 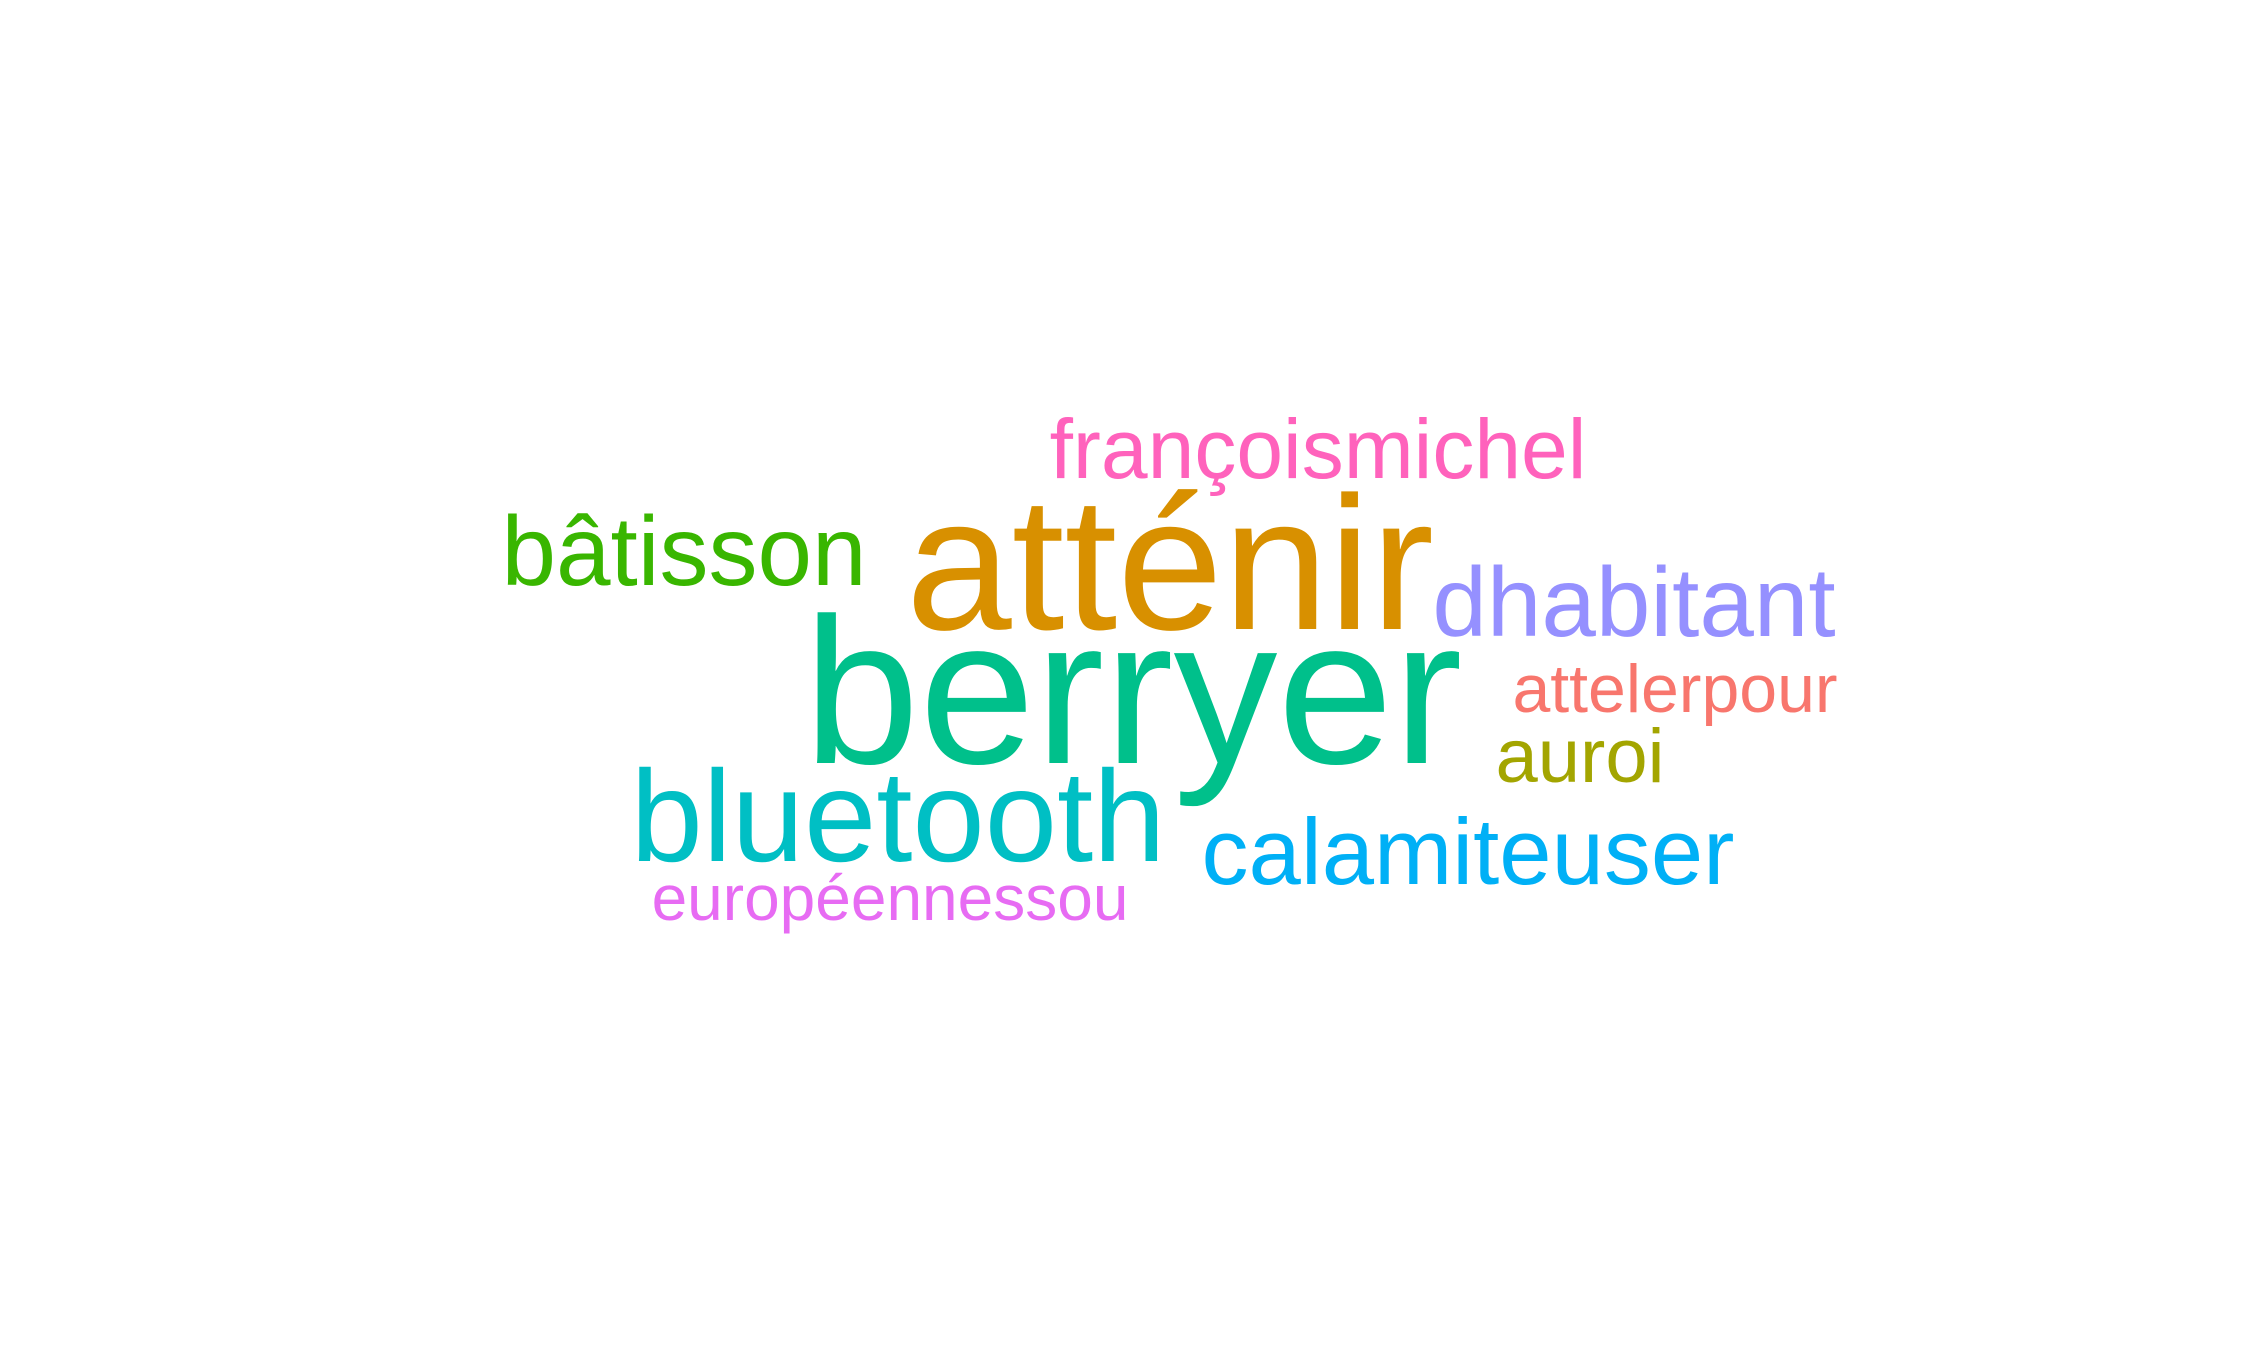 I want to click on word-dhabitant: dhabitant, so click(x=1634, y=602).